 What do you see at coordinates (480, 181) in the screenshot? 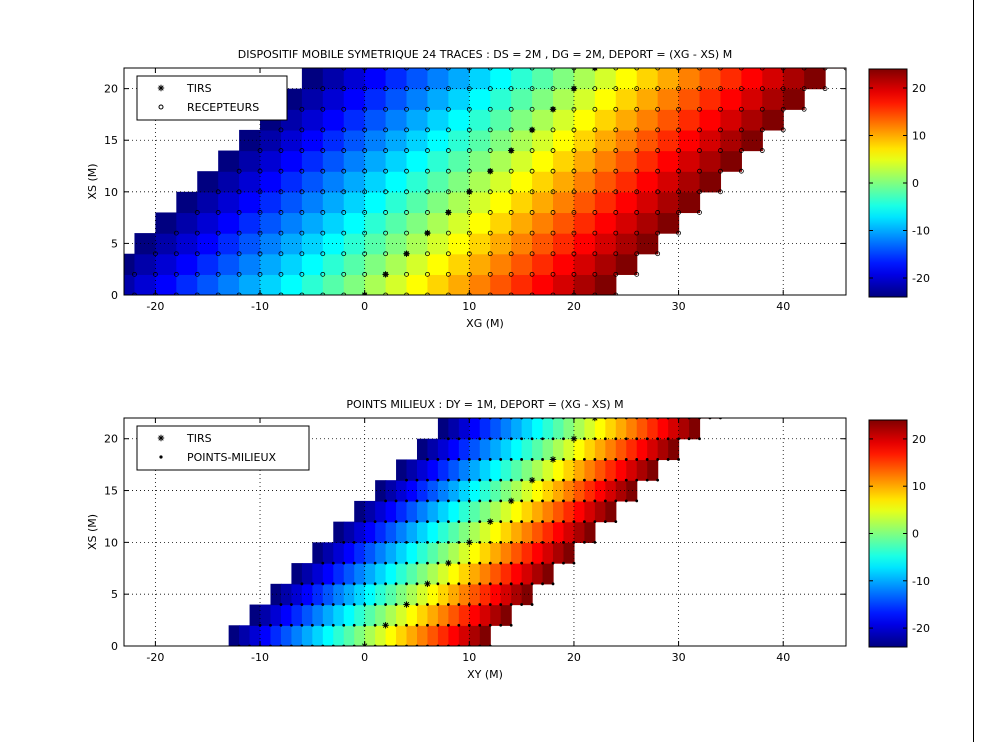
I see `shot-markers` at bounding box center [480, 181].